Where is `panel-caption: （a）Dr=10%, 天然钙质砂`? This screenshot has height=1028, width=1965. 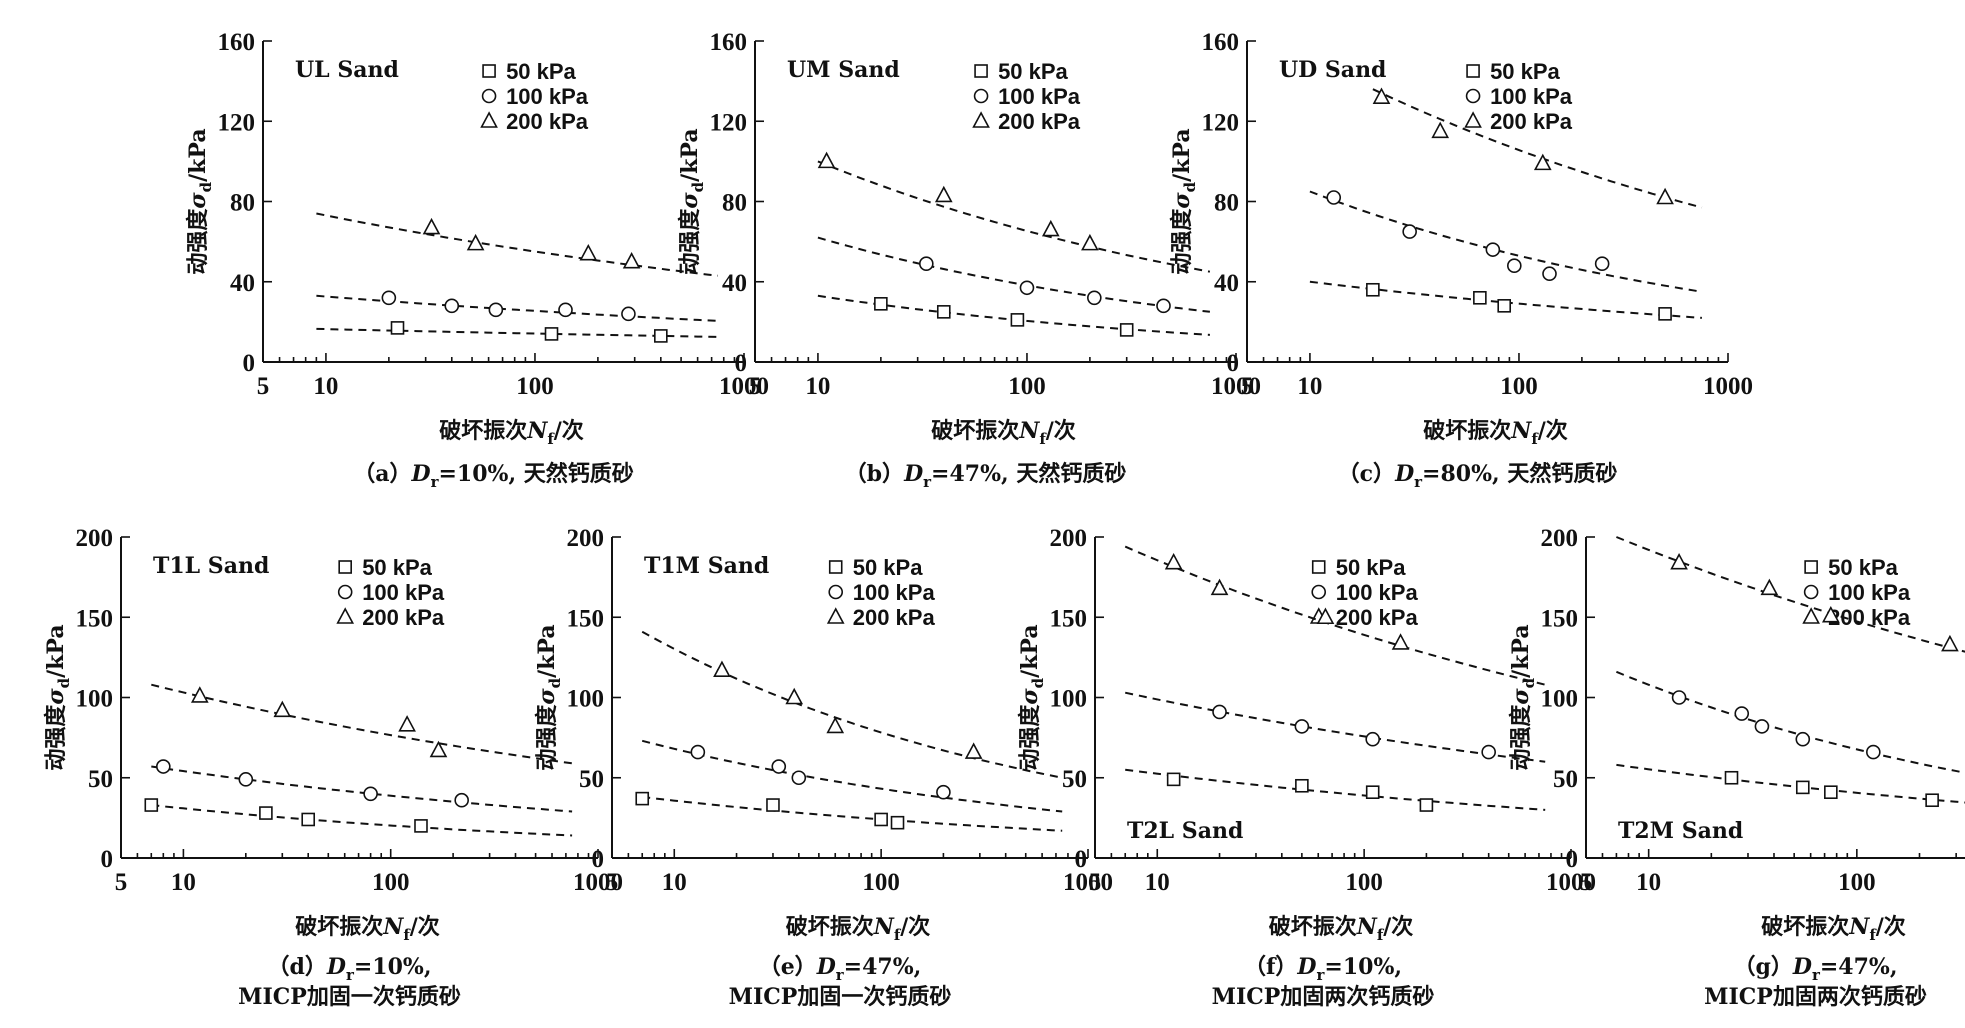 panel-caption: （a）Dr=10%, 天然钙质砂 is located at coordinates (493, 476).